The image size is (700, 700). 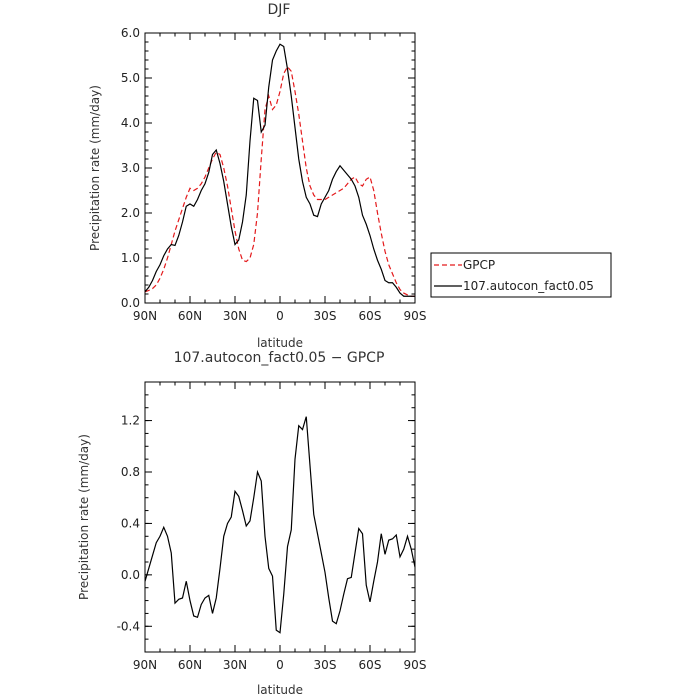 I want to click on top-x-axis-label: latitude, so click(x=280, y=343).